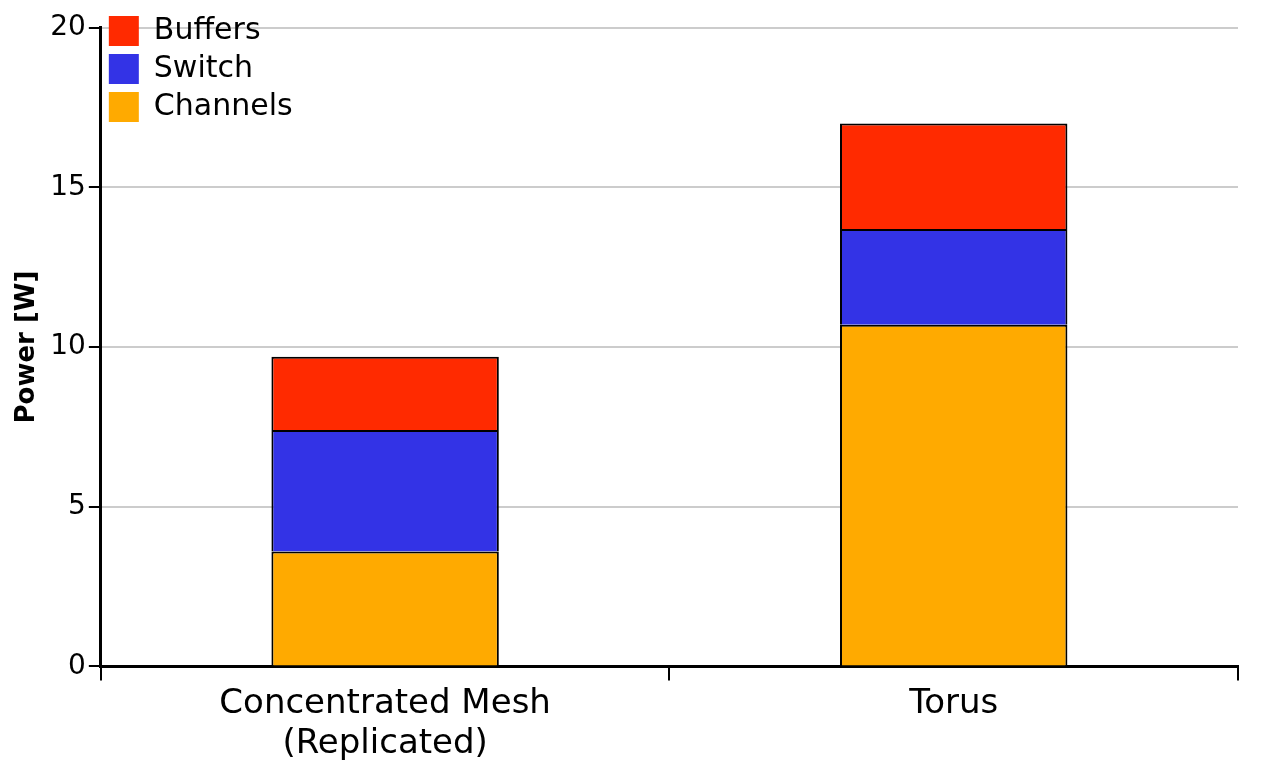 Image resolution: width=1262 pixels, height=780 pixels. I want to click on legend-label: Channels, so click(223, 104).